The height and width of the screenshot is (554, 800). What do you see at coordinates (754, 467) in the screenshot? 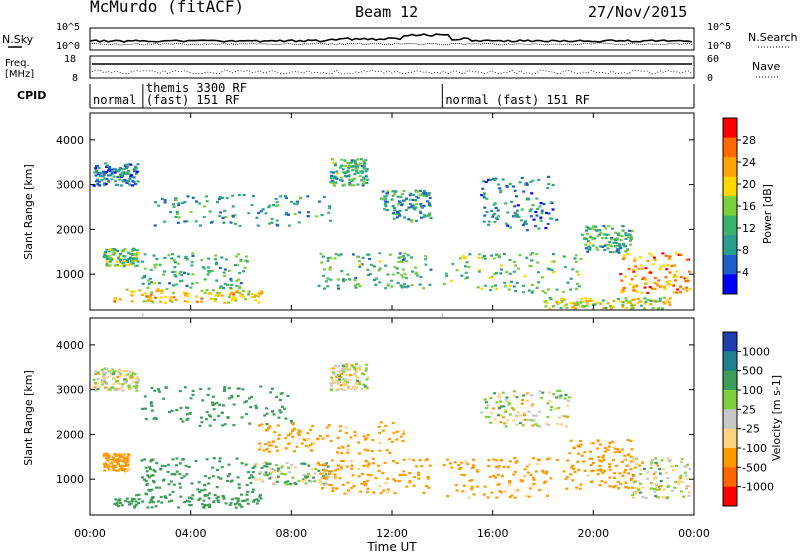
I see `velocity-colorbar-tick: -500` at bounding box center [754, 467].